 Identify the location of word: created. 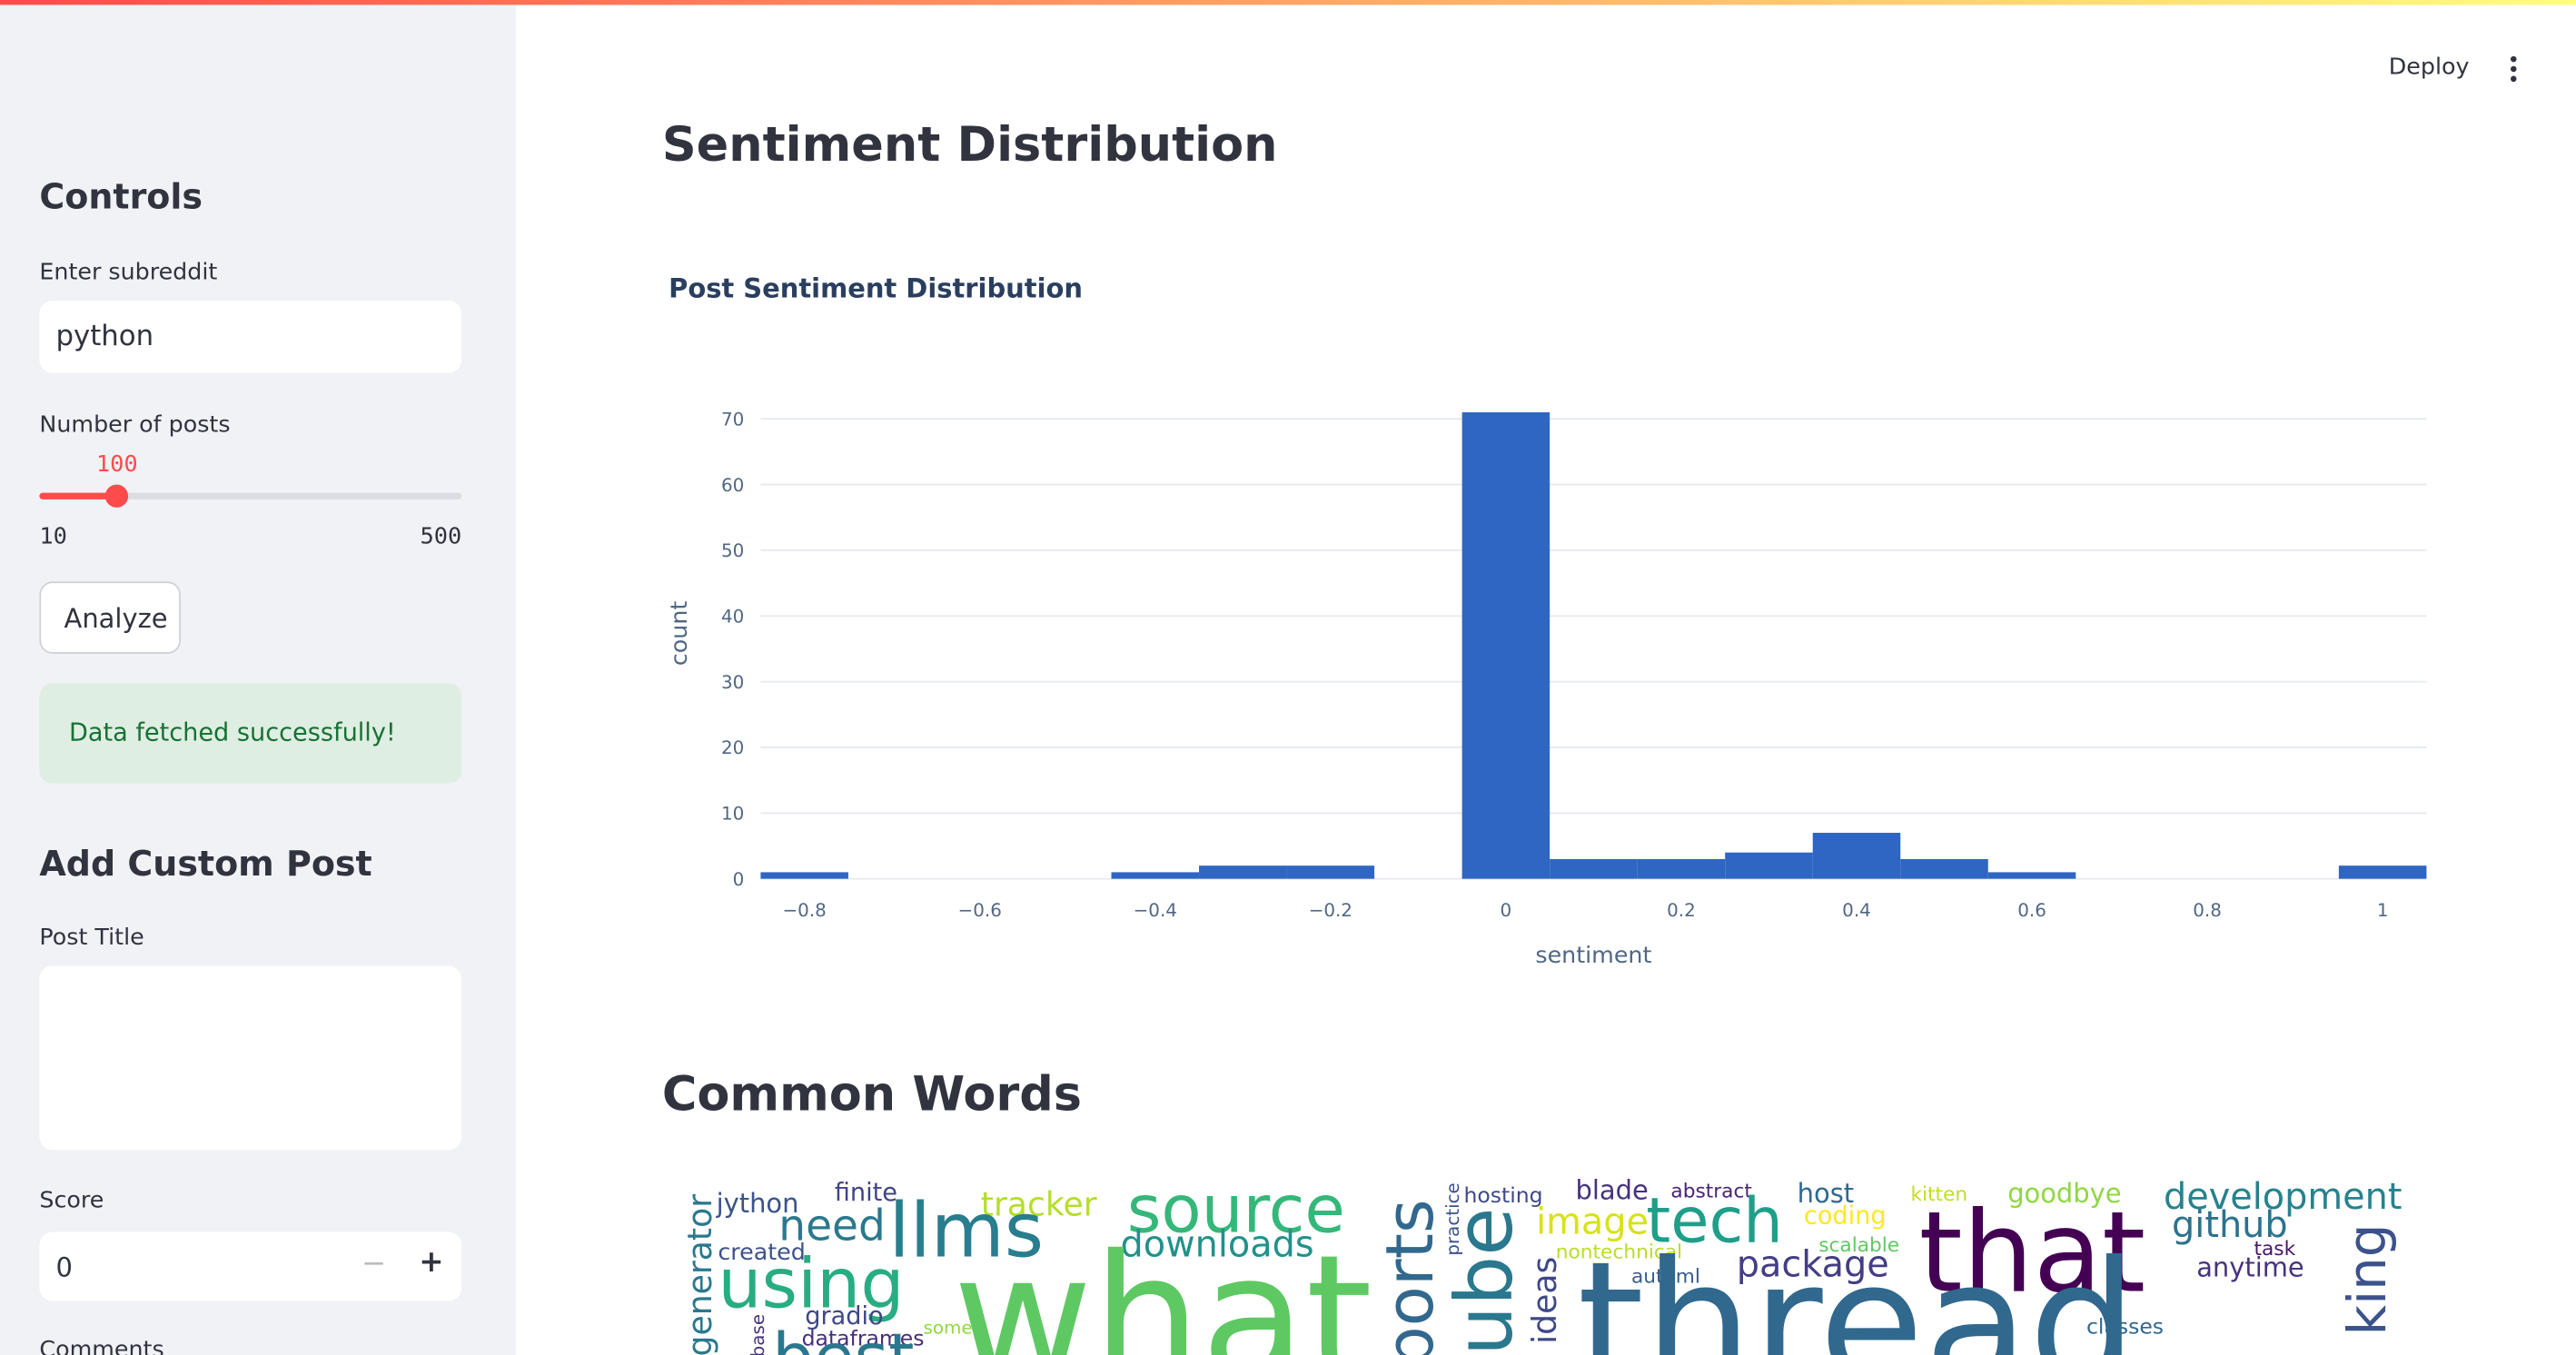
(761, 1251).